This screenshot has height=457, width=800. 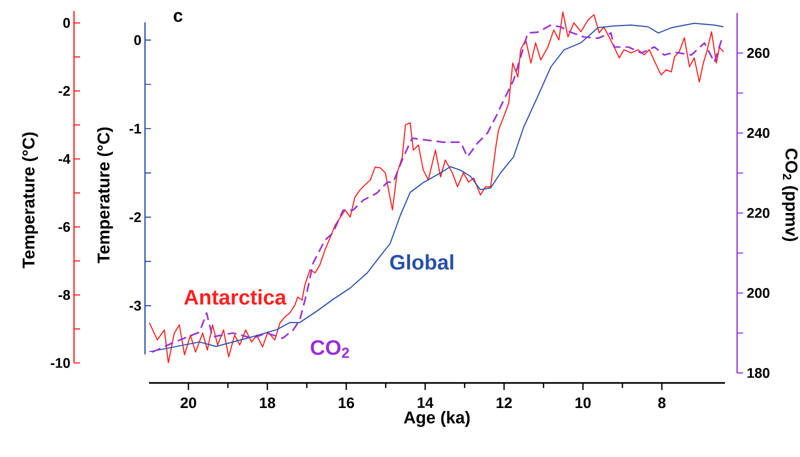 What do you see at coordinates (422, 262) in the screenshot?
I see `series-label: Global` at bounding box center [422, 262].